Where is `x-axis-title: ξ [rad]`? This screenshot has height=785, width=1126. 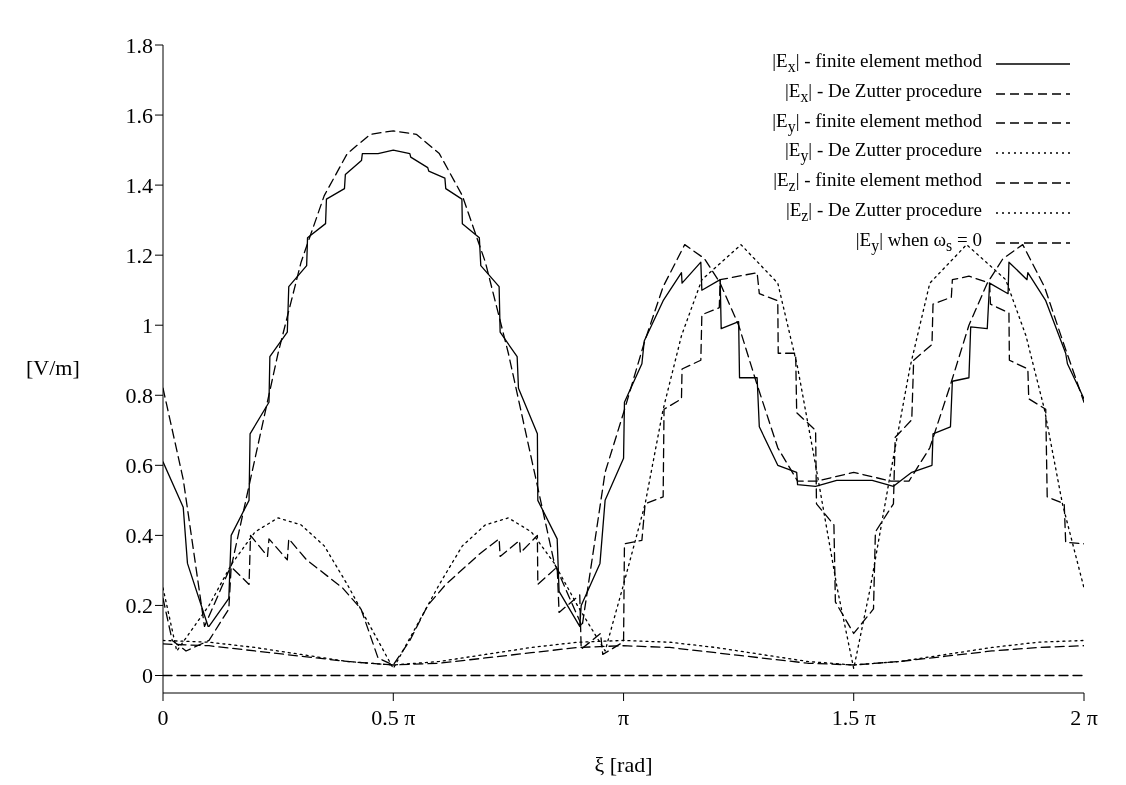 x-axis-title: ξ [rad] is located at coordinates (623, 764).